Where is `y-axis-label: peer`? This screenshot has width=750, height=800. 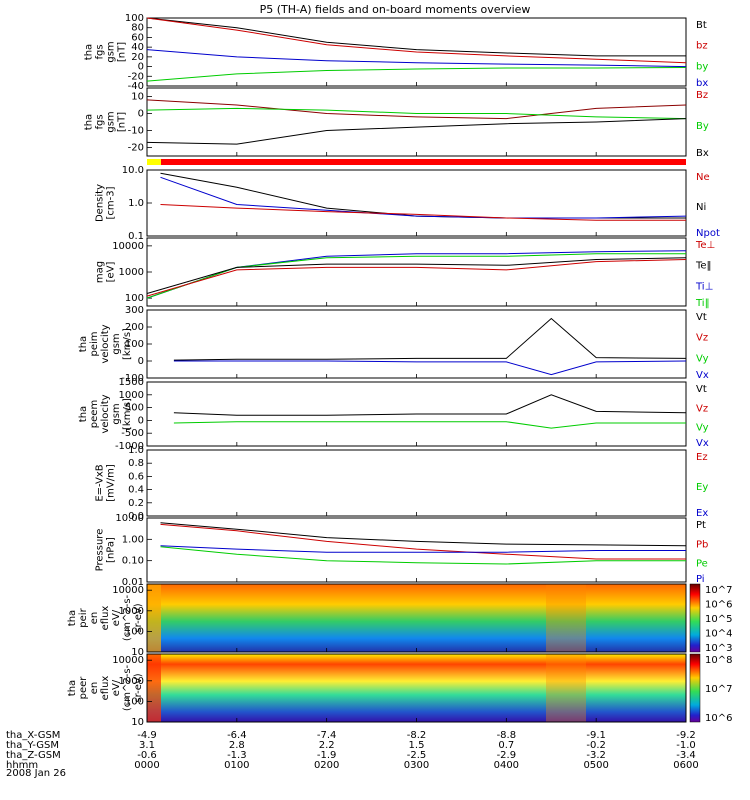 y-axis-label: peer is located at coordinates (83, 688).